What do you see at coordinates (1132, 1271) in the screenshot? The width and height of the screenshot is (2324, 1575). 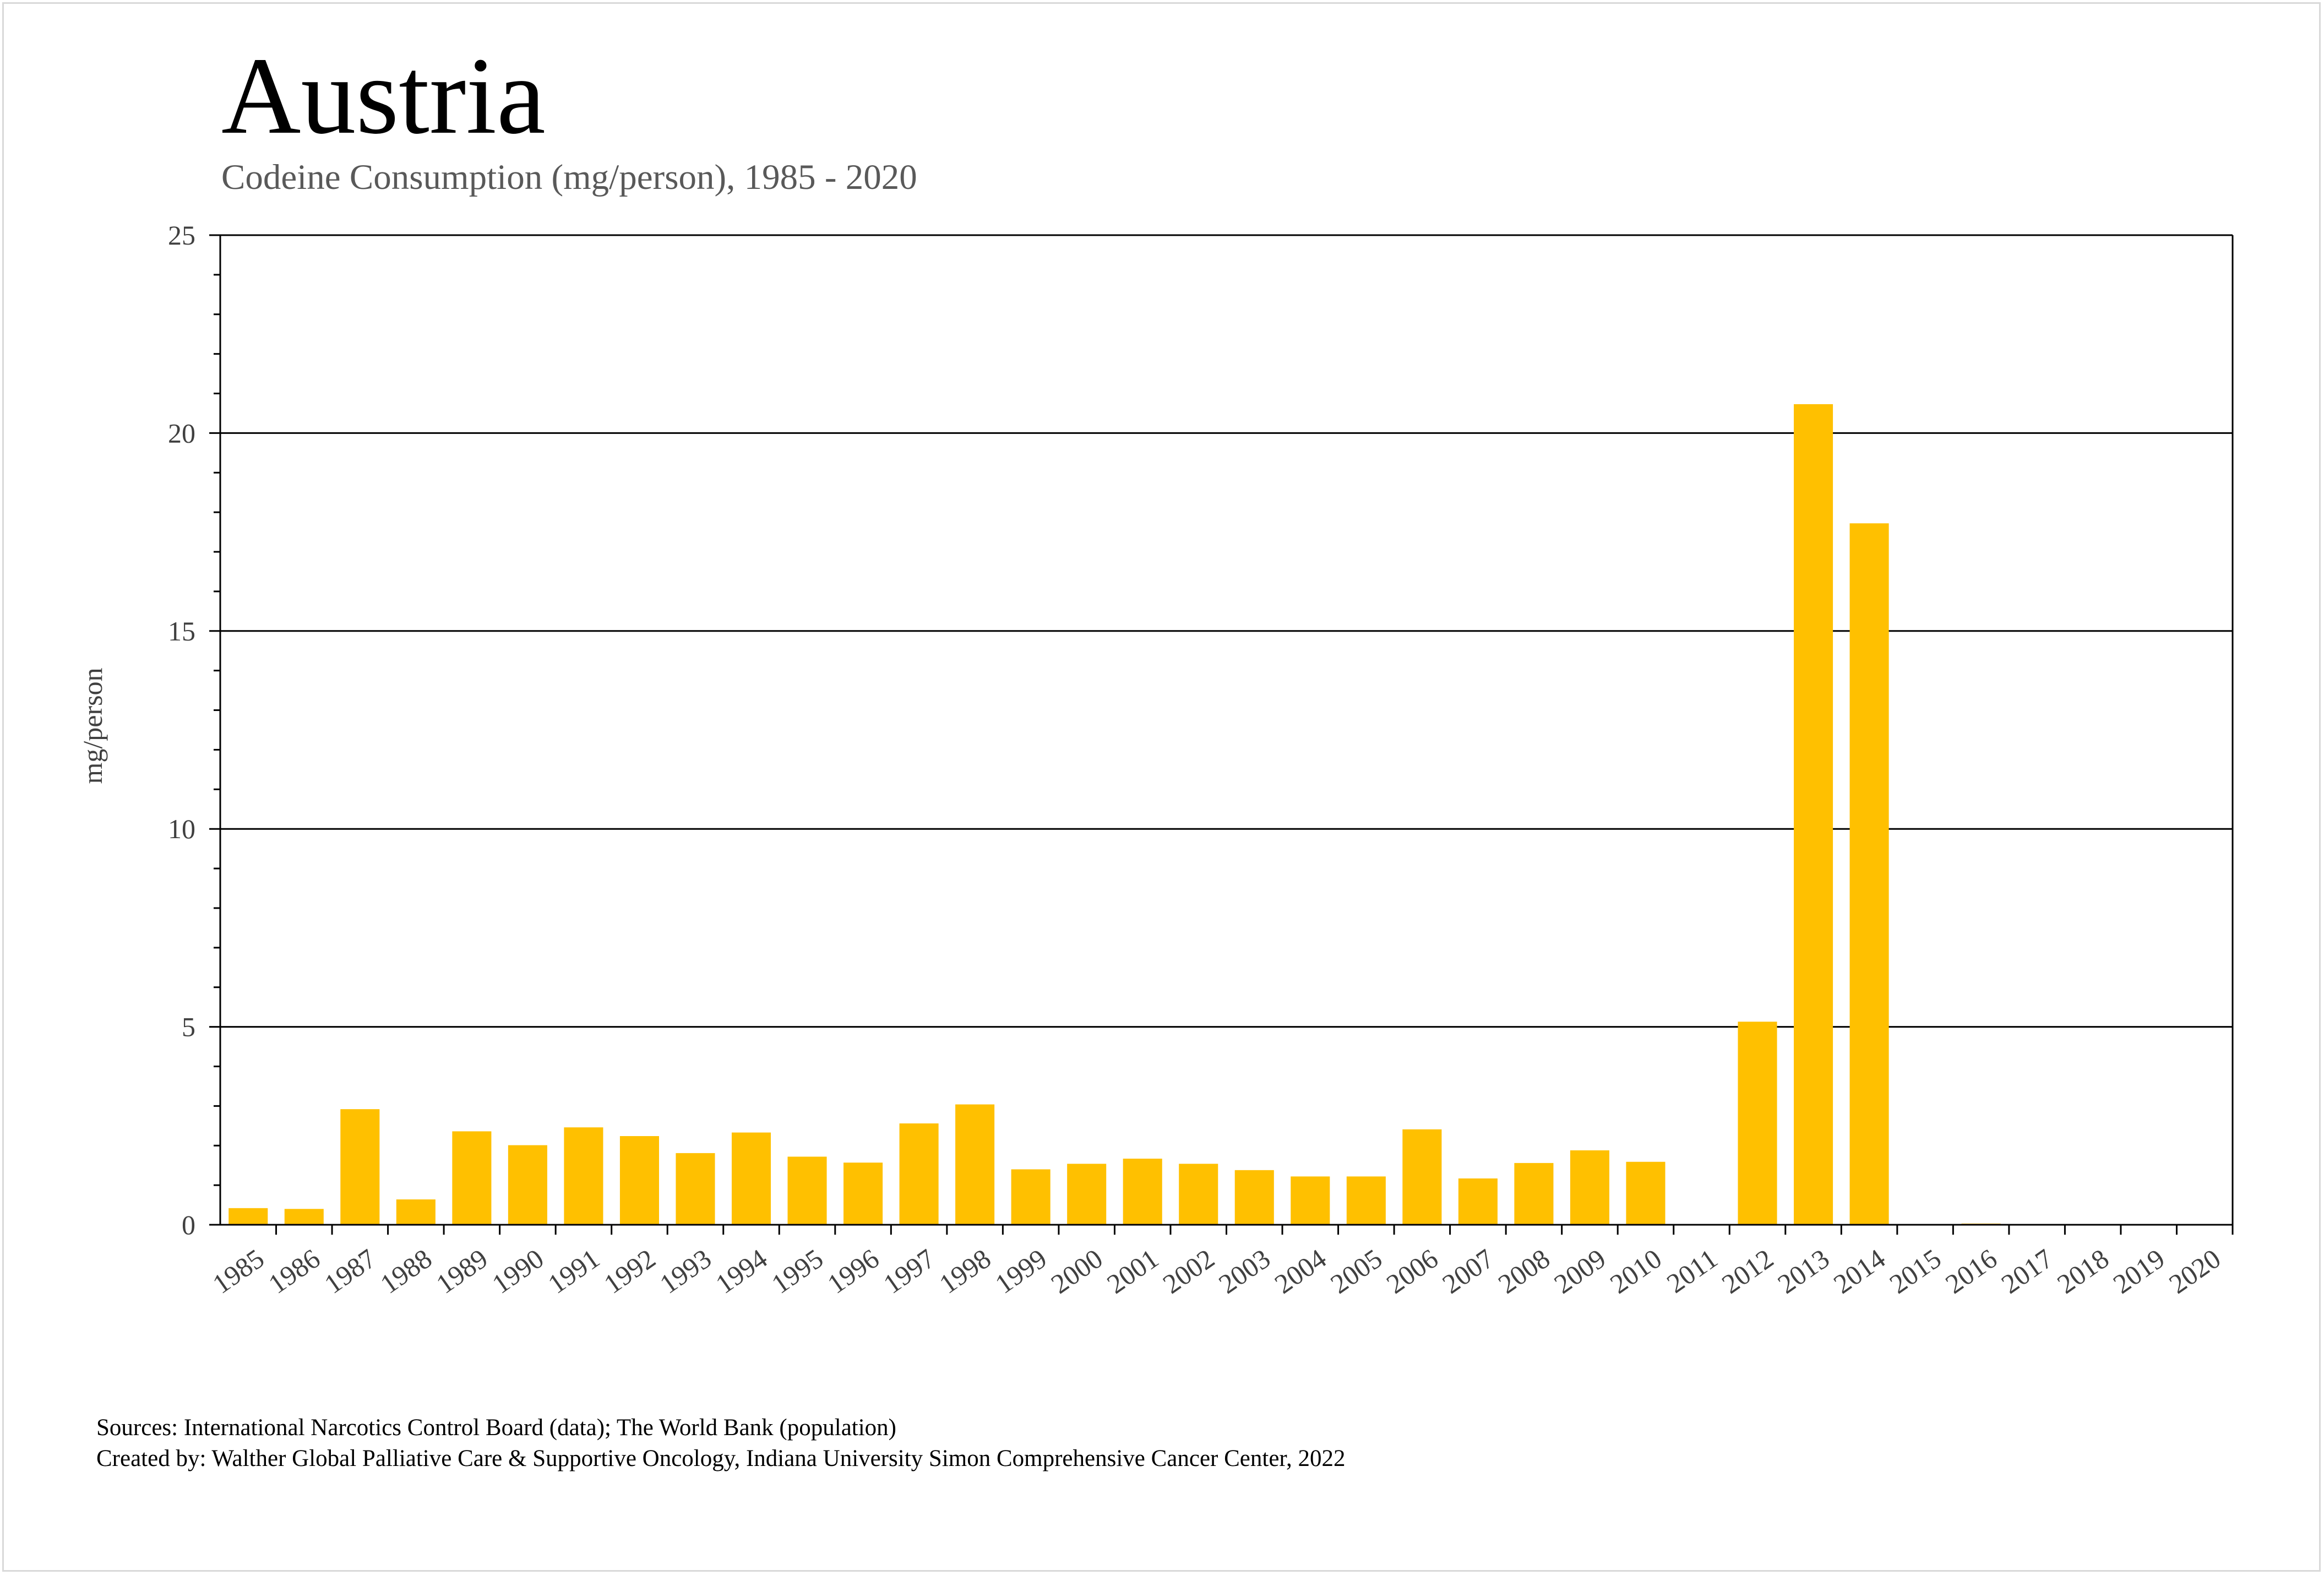 I see `x-tick-label: 2001` at bounding box center [1132, 1271].